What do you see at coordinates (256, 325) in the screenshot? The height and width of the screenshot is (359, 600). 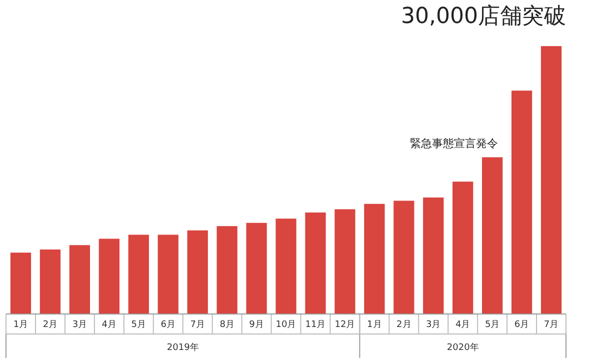 I see `x-tick-label: 9月` at bounding box center [256, 325].